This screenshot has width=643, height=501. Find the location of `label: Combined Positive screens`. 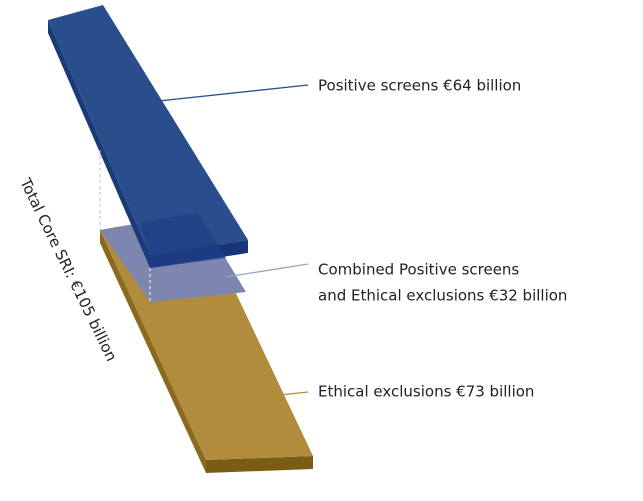

label: Combined Positive screens is located at coordinates (418, 270).